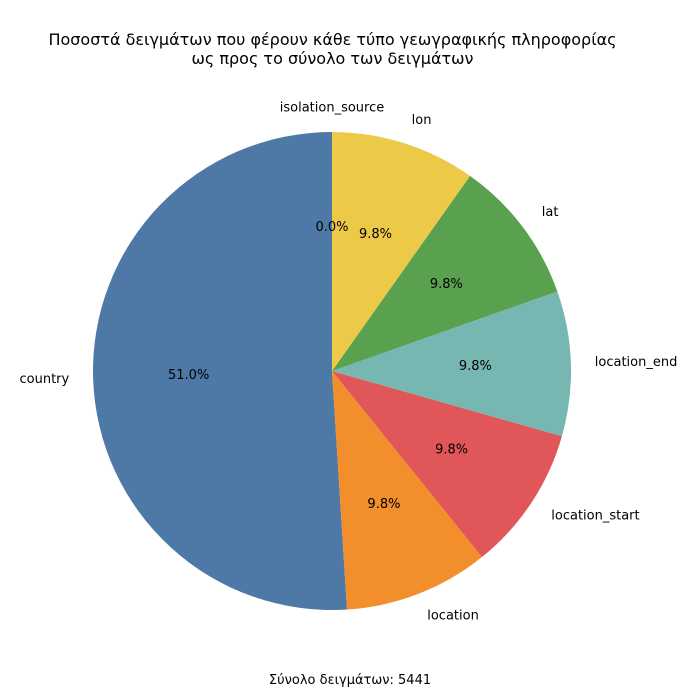  What do you see at coordinates (383, 504) in the screenshot?
I see `slice-percent-location: 9.8%` at bounding box center [383, 504].